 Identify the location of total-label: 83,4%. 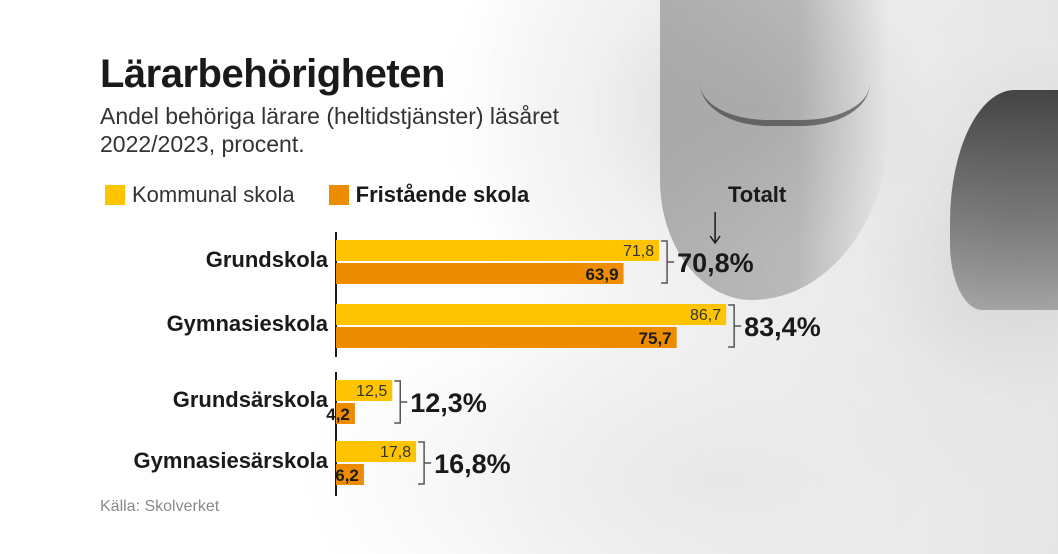
(782, 327).